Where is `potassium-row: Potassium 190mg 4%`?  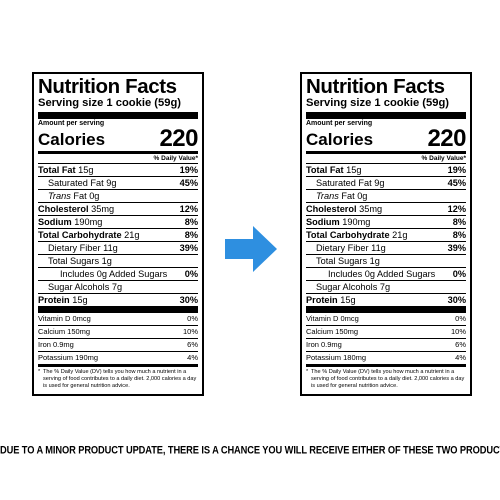
potassium-row: Potassium 190mg 4% is located at coordinates (118, 356).